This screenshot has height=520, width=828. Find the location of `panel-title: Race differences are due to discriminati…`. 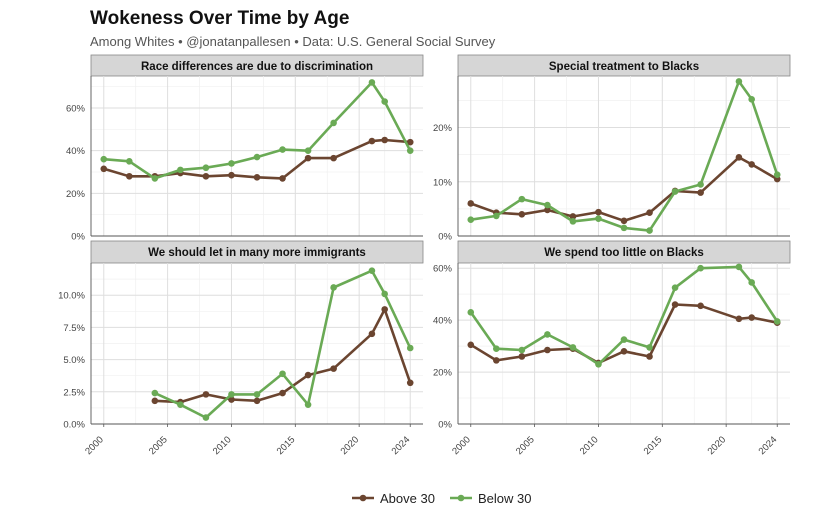

panel-title: Race differences are due to discriminati… is located at coordinates (257, 67).